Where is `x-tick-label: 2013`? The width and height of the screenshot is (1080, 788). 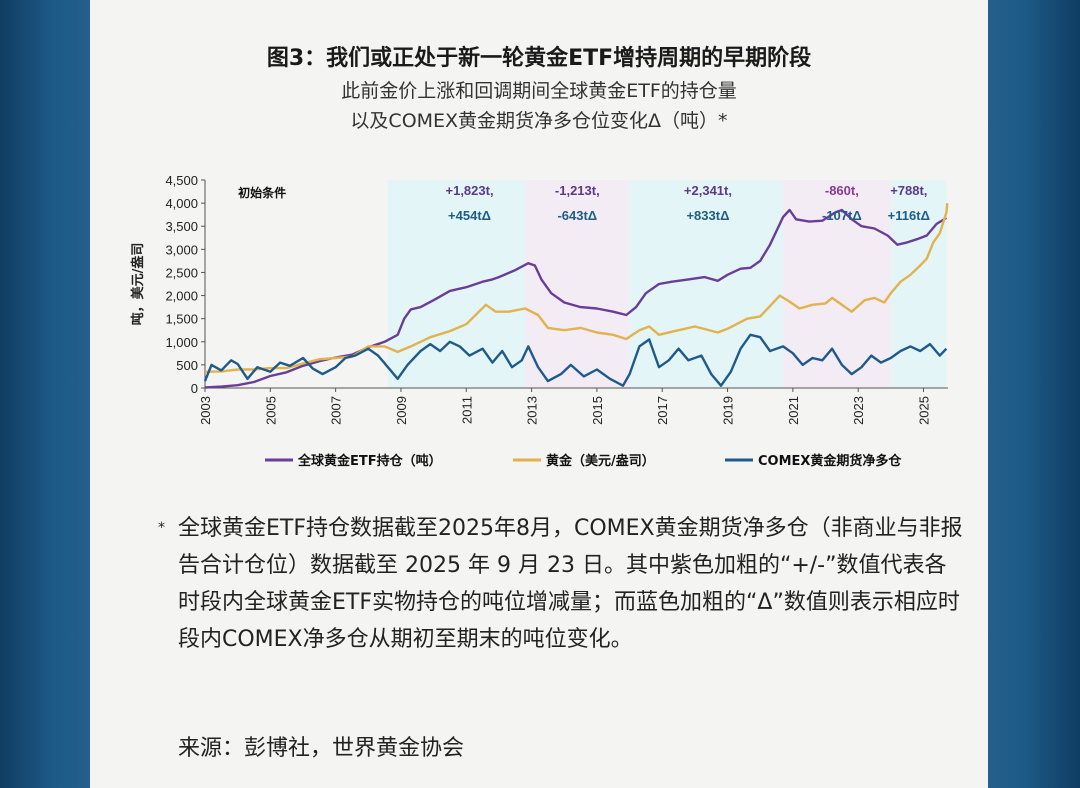
x-tick-label: 2013 is located at coordinates (532, 410).